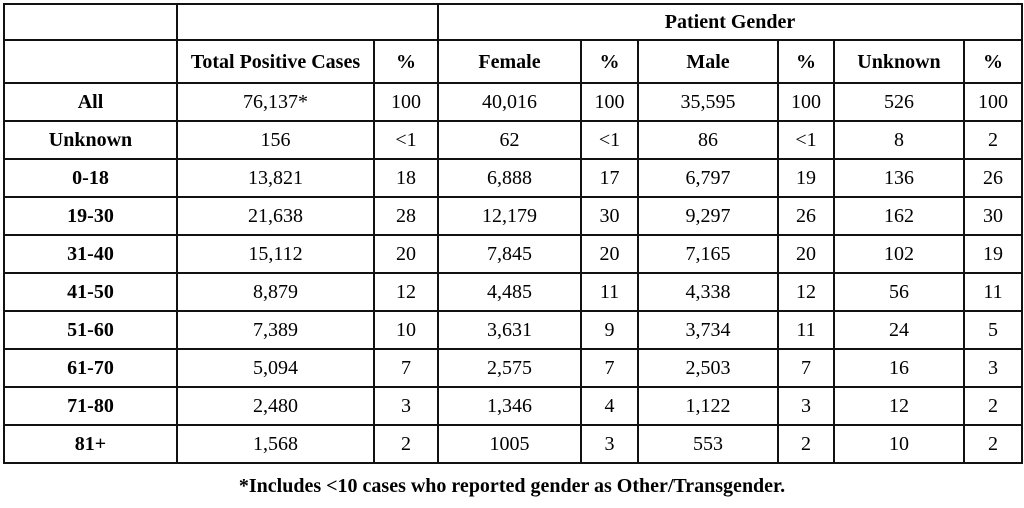 The width and height of the screenshot is (1024, 508). What do you see at coordinates (509, 292) in the screenshot?
I see `table-cell: 4,485` at bounding box center [509, 292].